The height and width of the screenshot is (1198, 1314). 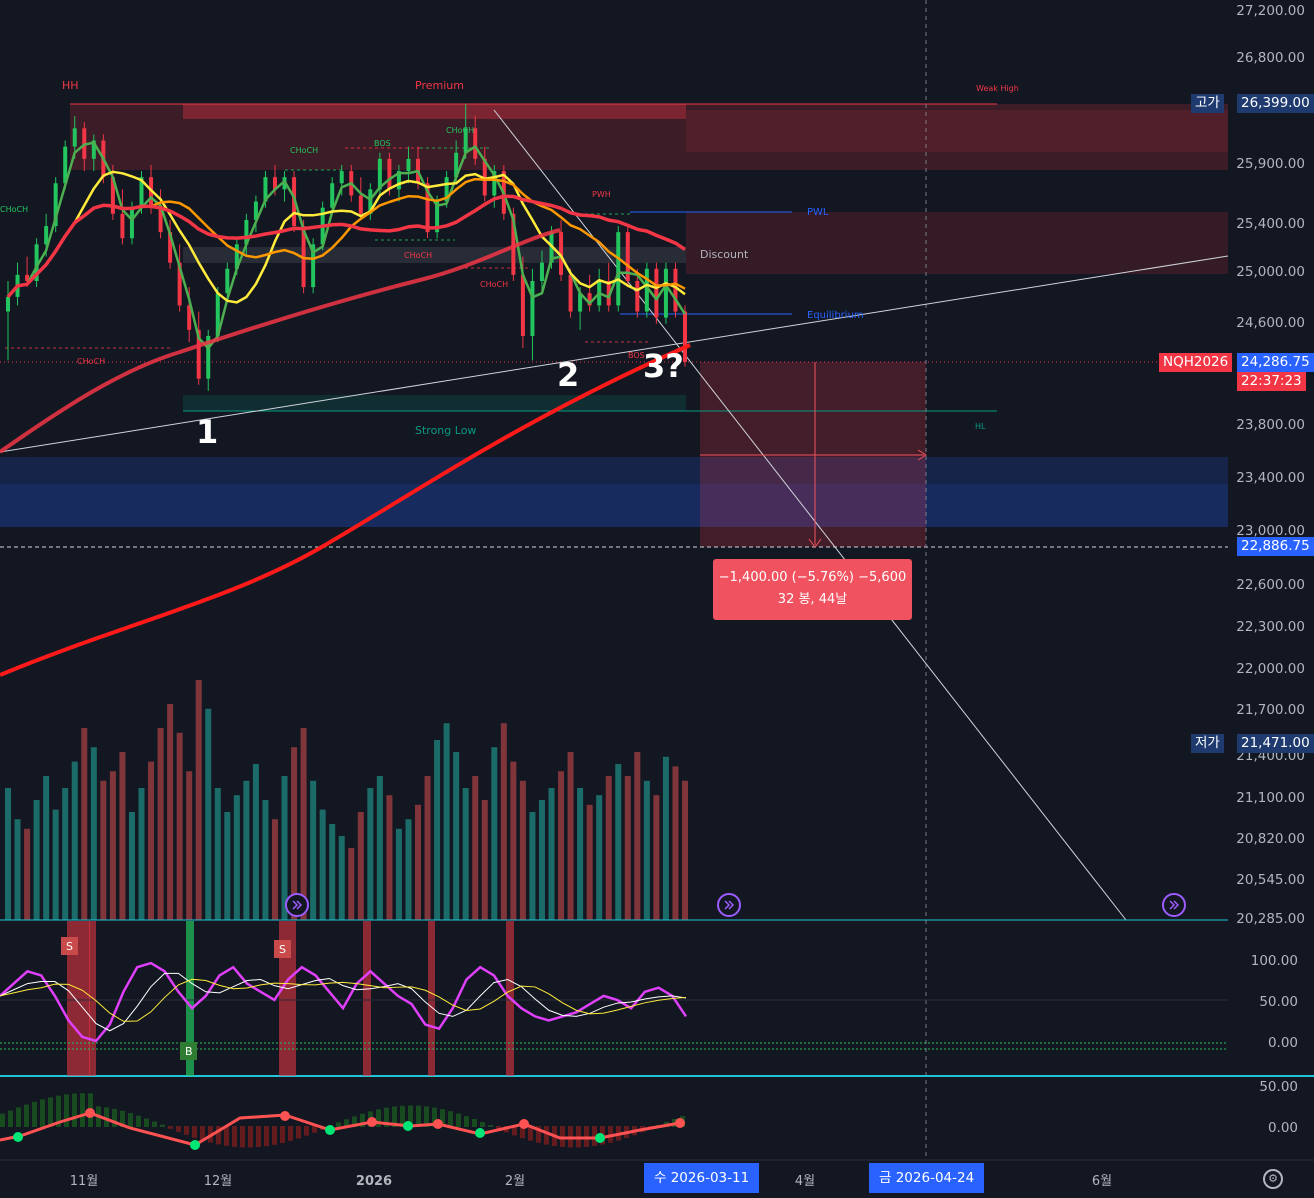 I want to click on price-tick: 22,000.00, so click(x=1270, y=669).